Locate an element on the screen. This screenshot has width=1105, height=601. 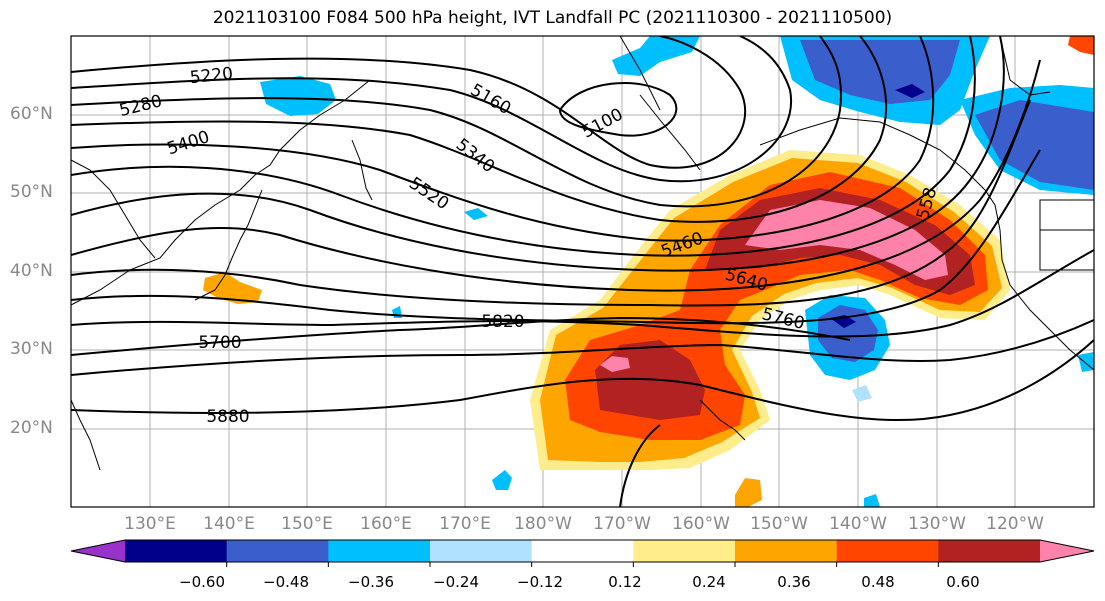
colorbar-tick-label: −0.24 is located at coordinates (456, 582).